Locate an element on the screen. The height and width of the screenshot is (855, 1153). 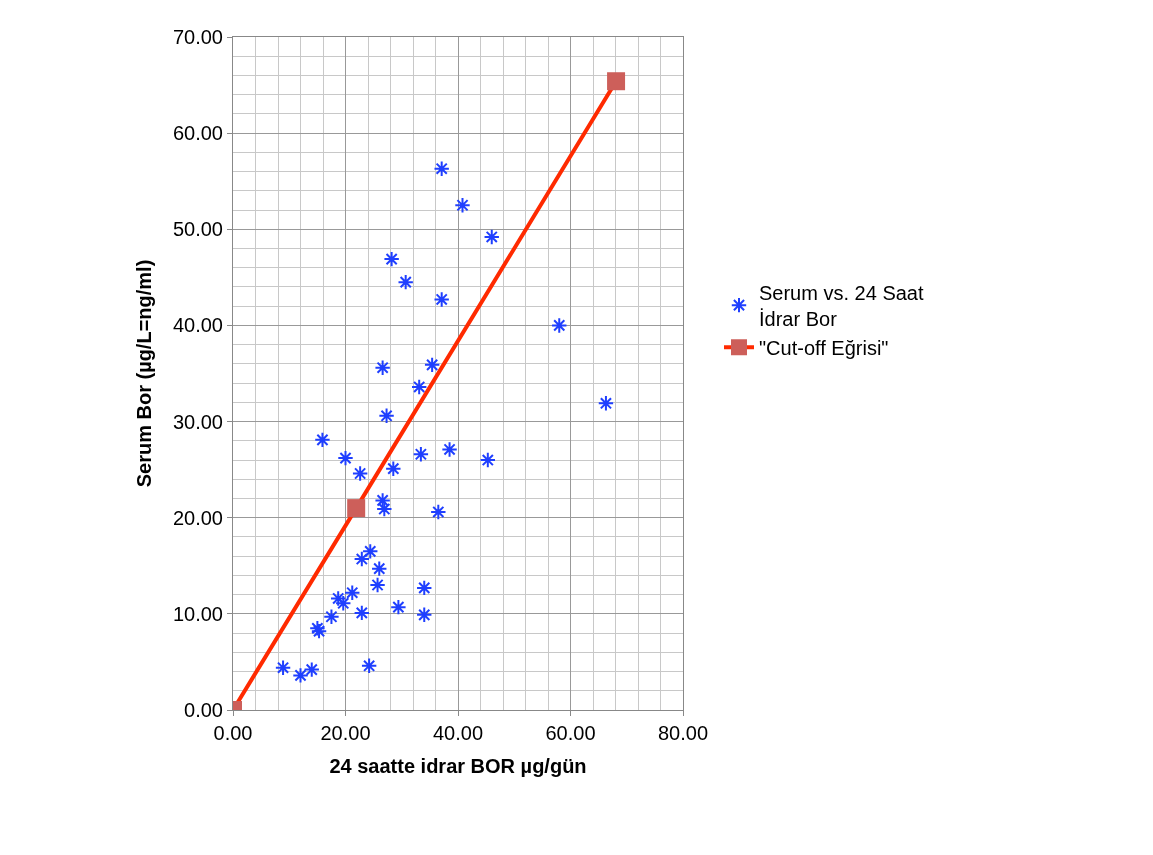
y-tick-label: 30.00 is located at coordinates (197, 421).